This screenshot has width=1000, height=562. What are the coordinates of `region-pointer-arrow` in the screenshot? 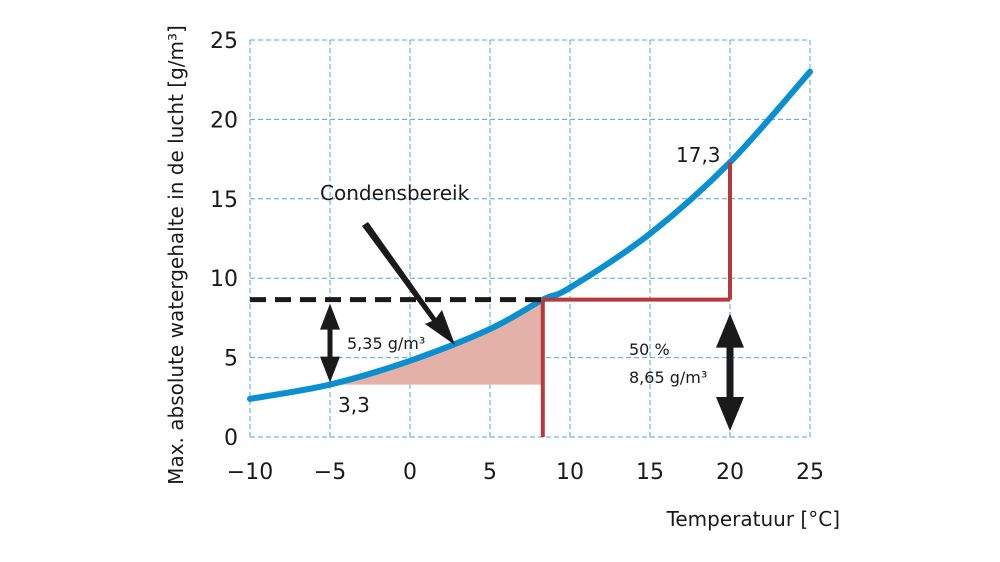 It's located at (408, 283).